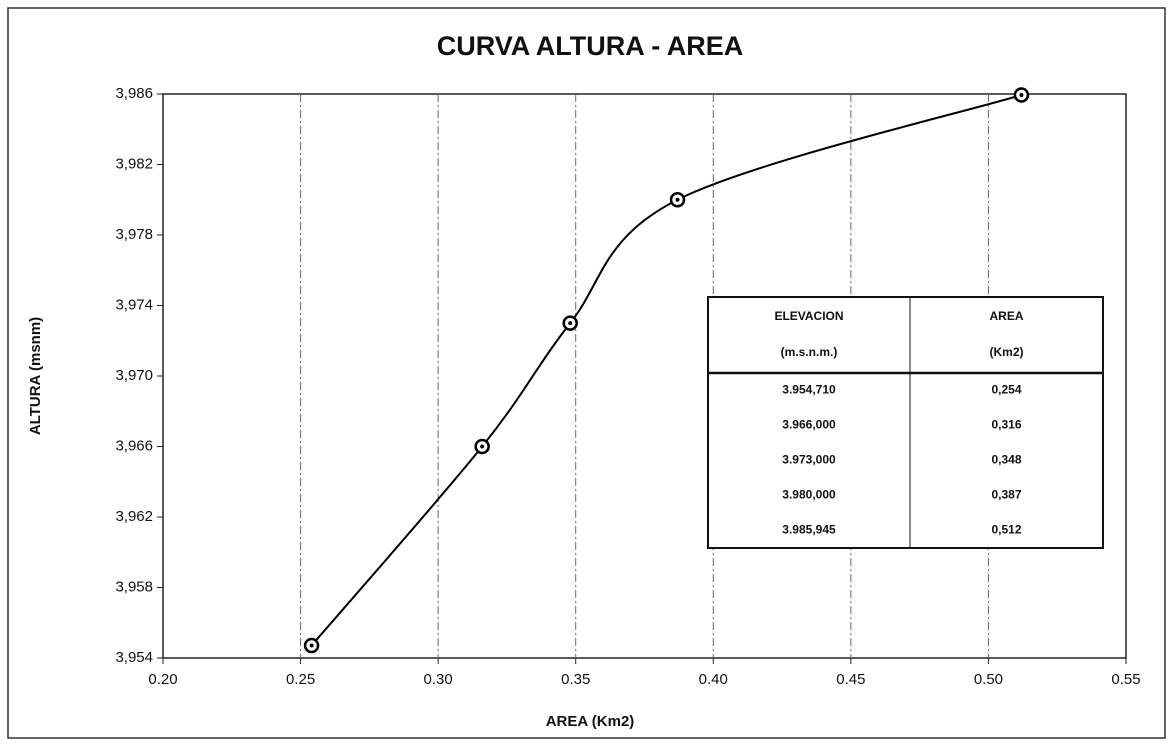  What do you see at coordinates (134, 445) in the screenshot?
I see `y-tick-label: 3,966` at bounding box center [134, 445].